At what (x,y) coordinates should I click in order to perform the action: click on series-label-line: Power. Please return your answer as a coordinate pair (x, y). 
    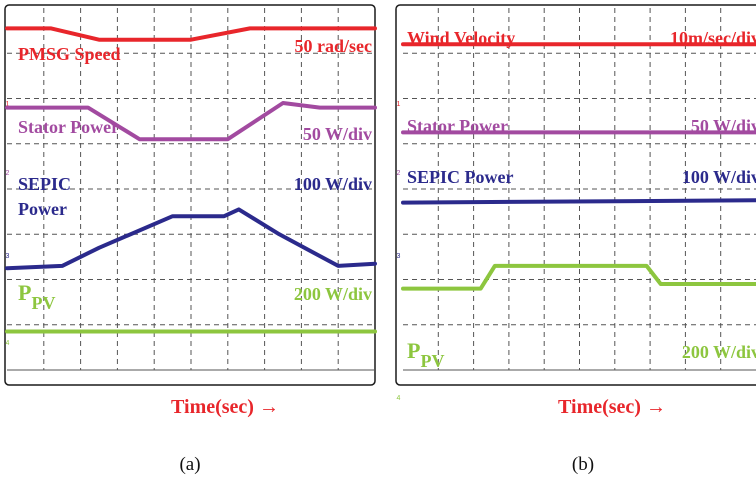
    Looking at the image, I should click on (42, 209).